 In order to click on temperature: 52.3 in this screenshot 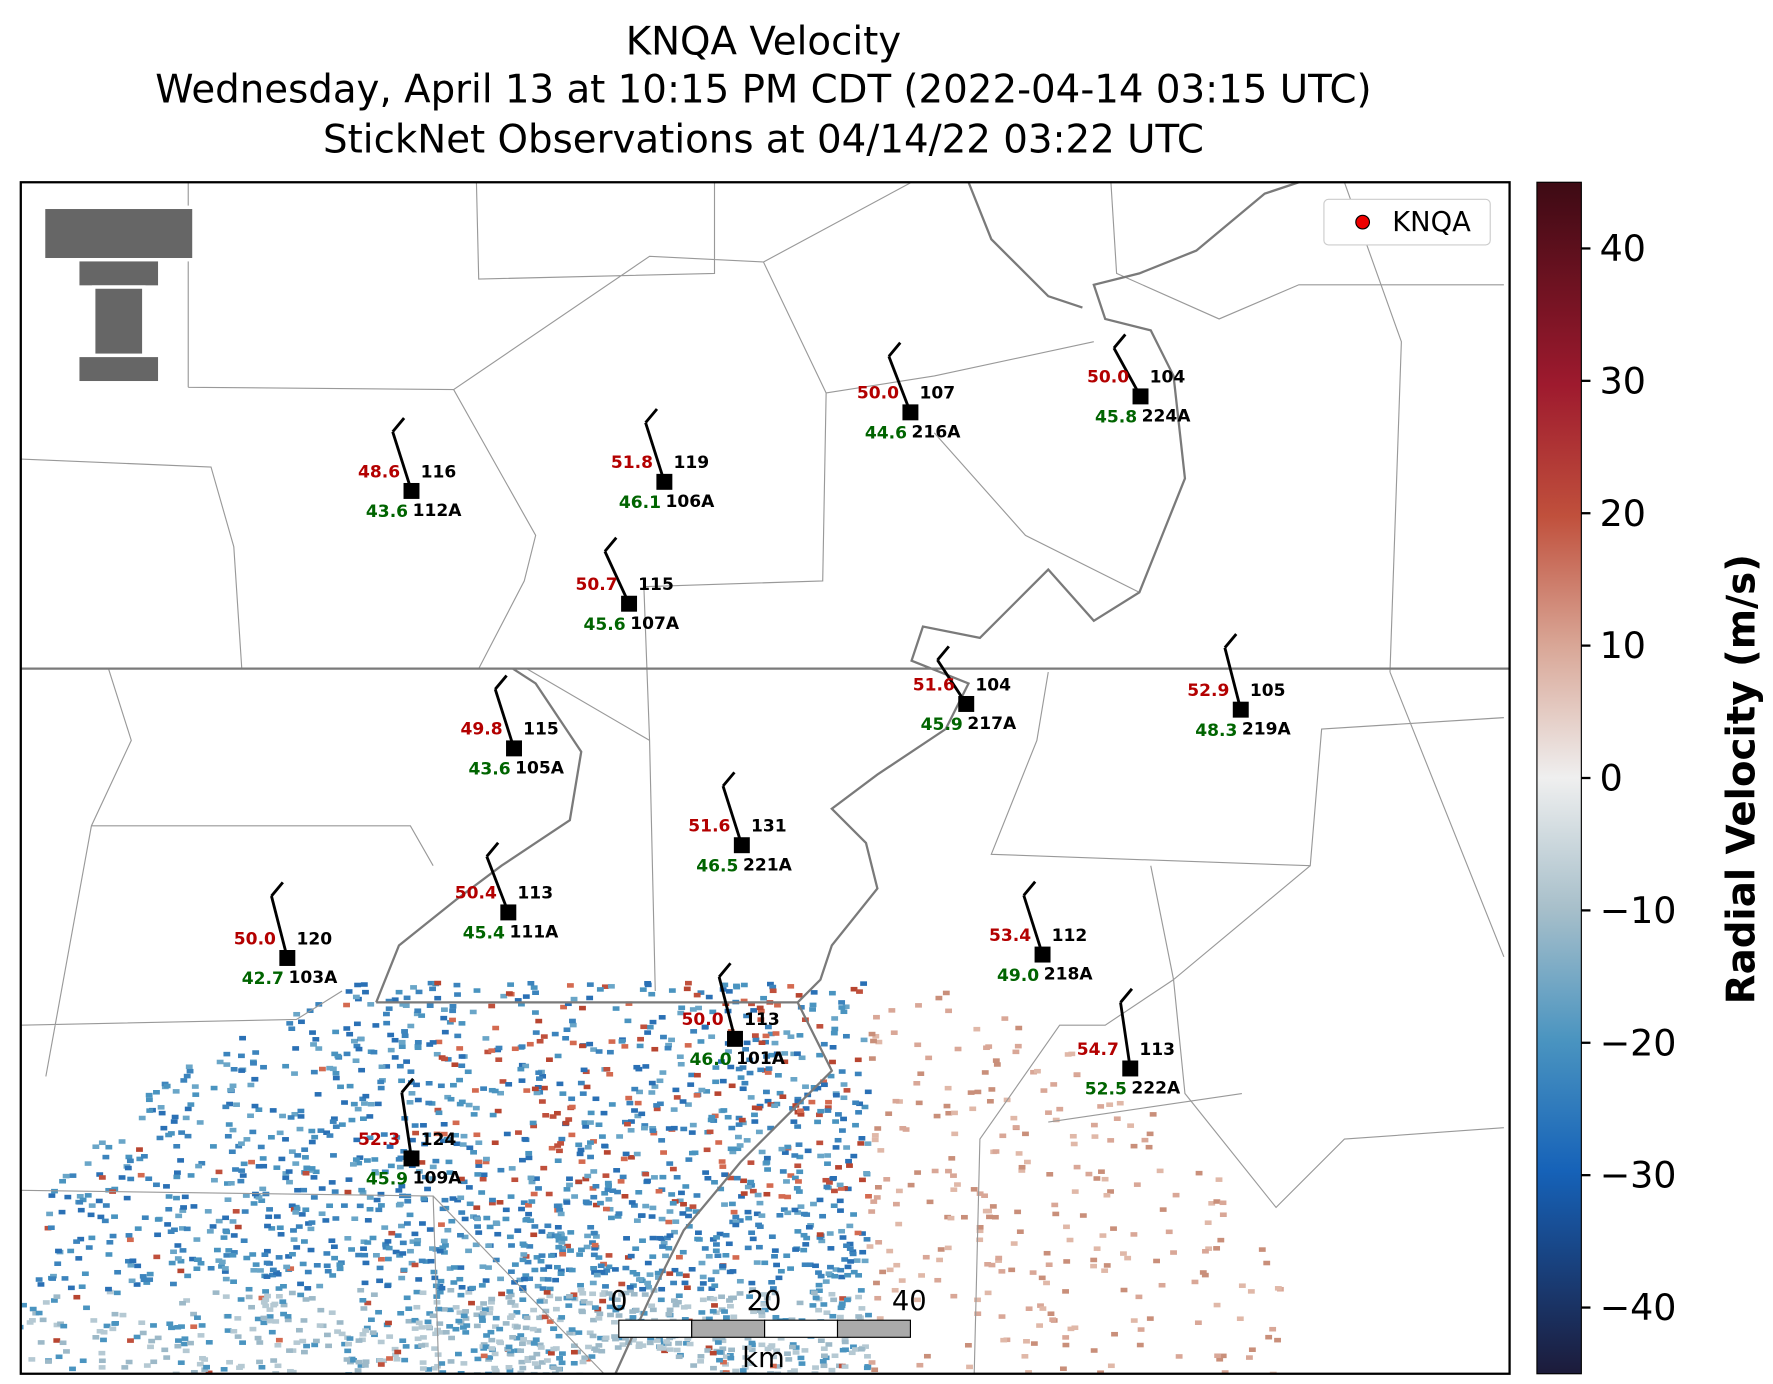, I will do `click(379, 1140)`.